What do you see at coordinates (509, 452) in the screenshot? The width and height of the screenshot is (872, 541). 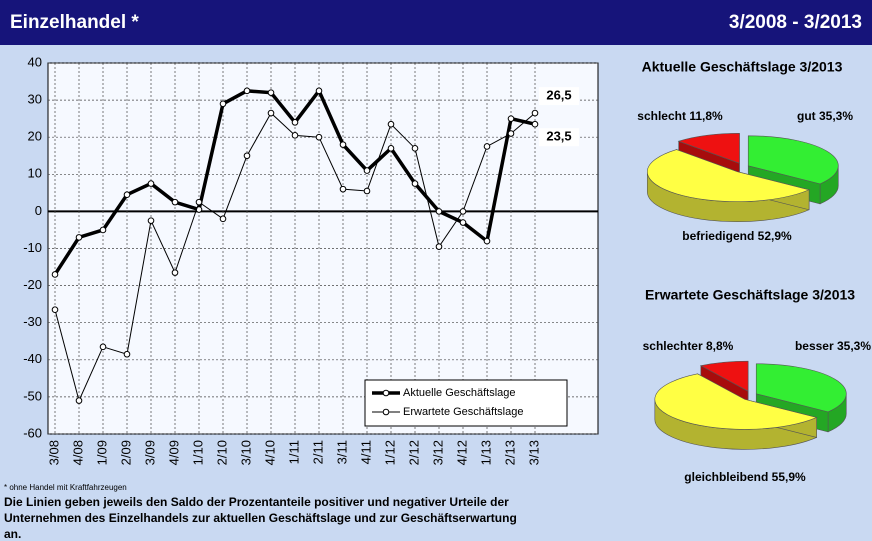 I see `x-tick-label: 2/13` at bounding box center [509, 452].